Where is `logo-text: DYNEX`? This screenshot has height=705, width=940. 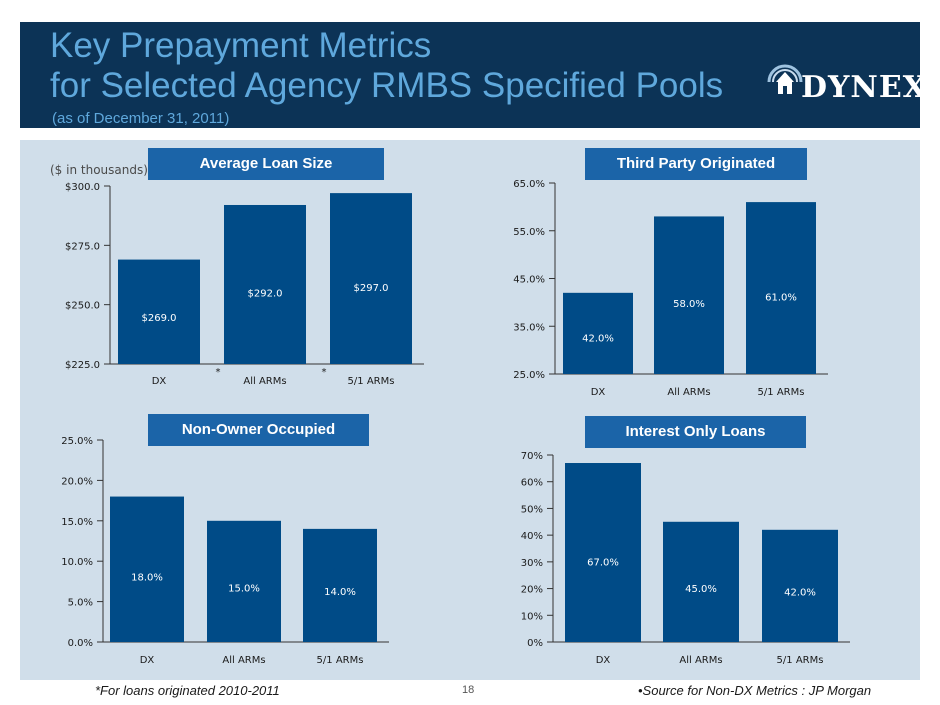
logo-text: DYNEX is located at coordinates (864, 87).